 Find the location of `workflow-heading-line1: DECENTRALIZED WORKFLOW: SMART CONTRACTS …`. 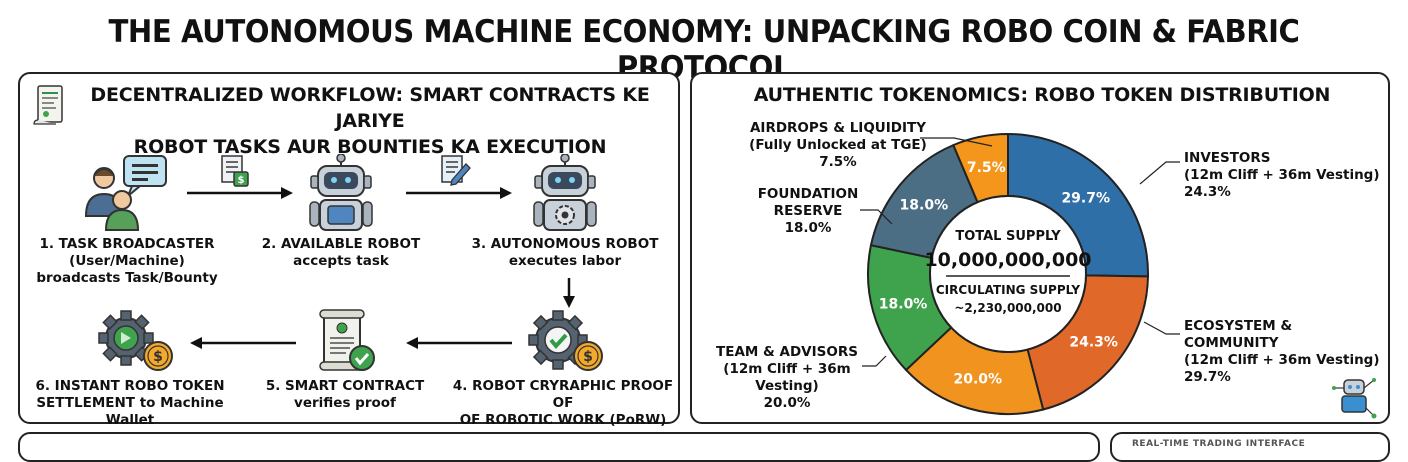

workflow-heading-line1: DECENTRALIZED WORKFLOW: SMART CONTRACTS … is located at coordinates (370, 108).